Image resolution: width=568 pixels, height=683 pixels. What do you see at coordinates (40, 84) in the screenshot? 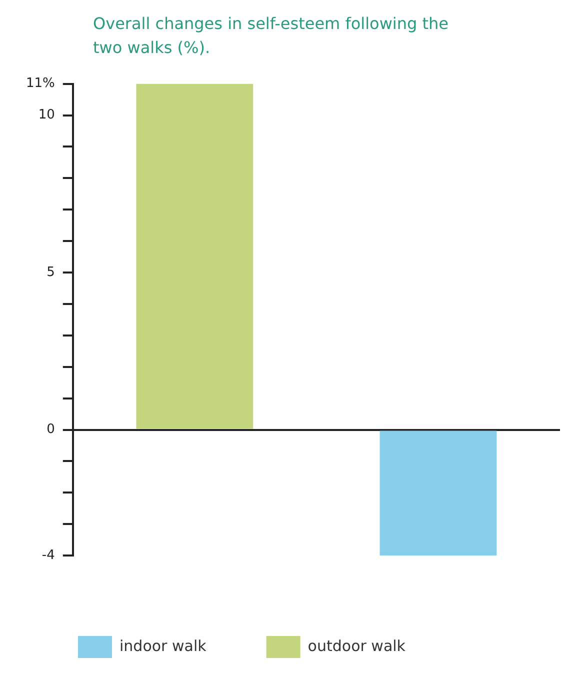
I see `y-tick-label: 11%` at bounding box center [40, 84].